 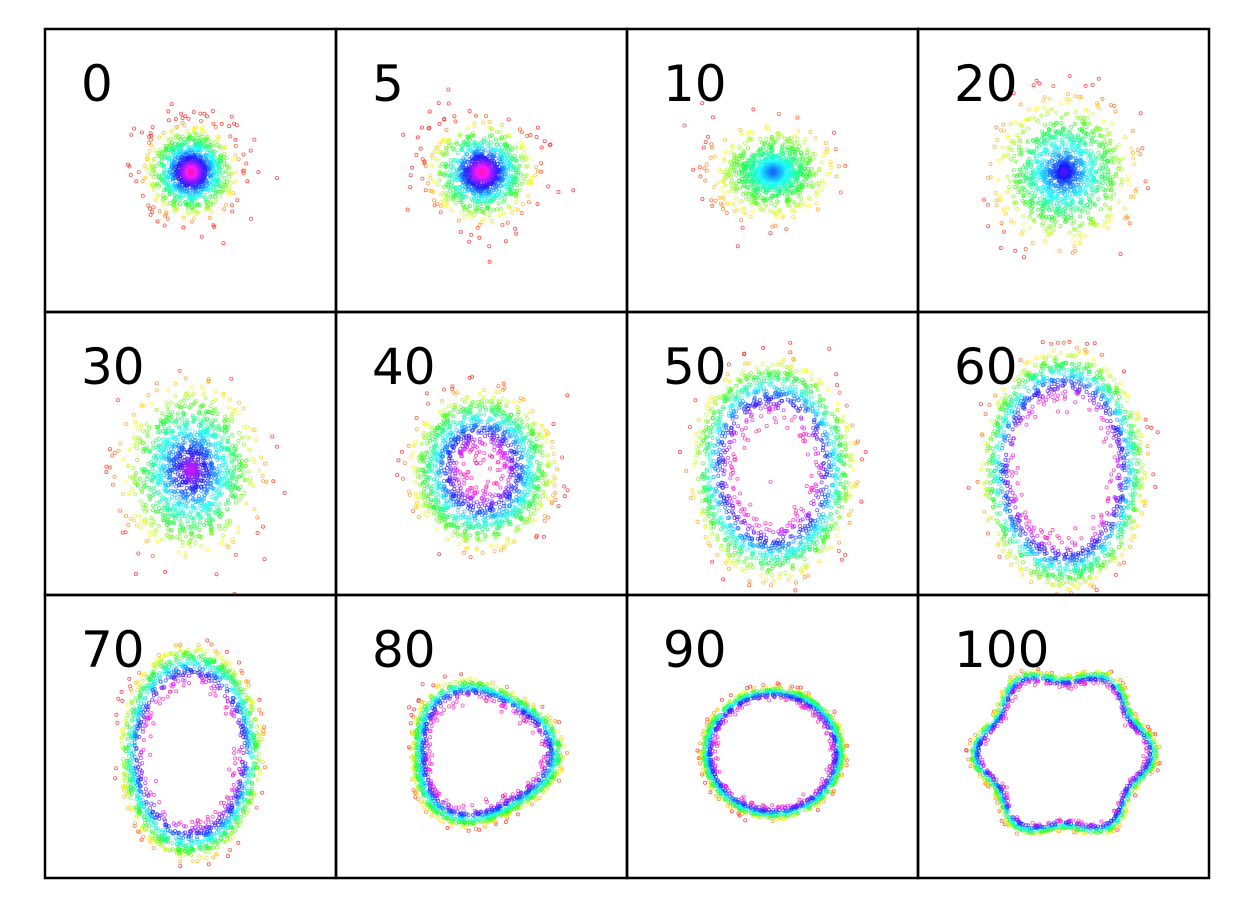 What do you see at coordinates (1063, 170) in the screenshot?
I see `panel-20: 20` at bounding box center [1063, 170].